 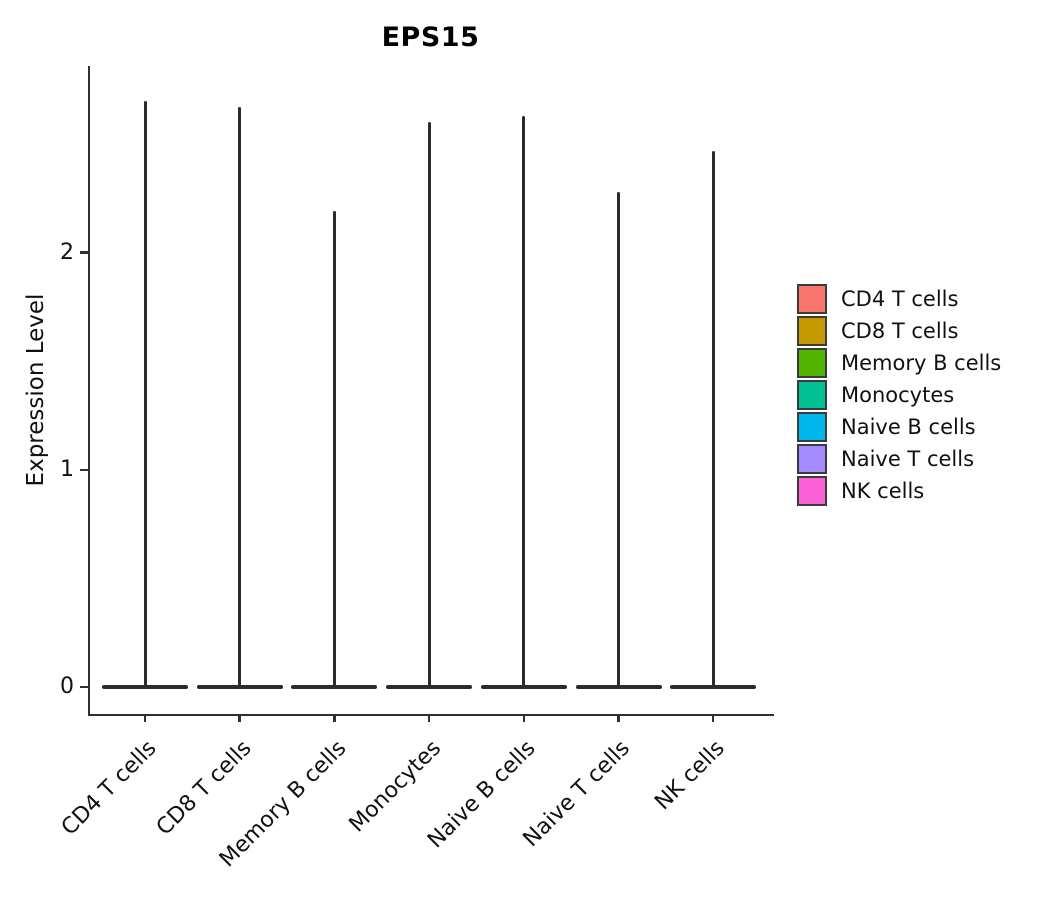 What do you see at coordinates (67, 469) in the screenshot?
I see `y-axis-tick-label: 1` at bounding box center [67, 469].